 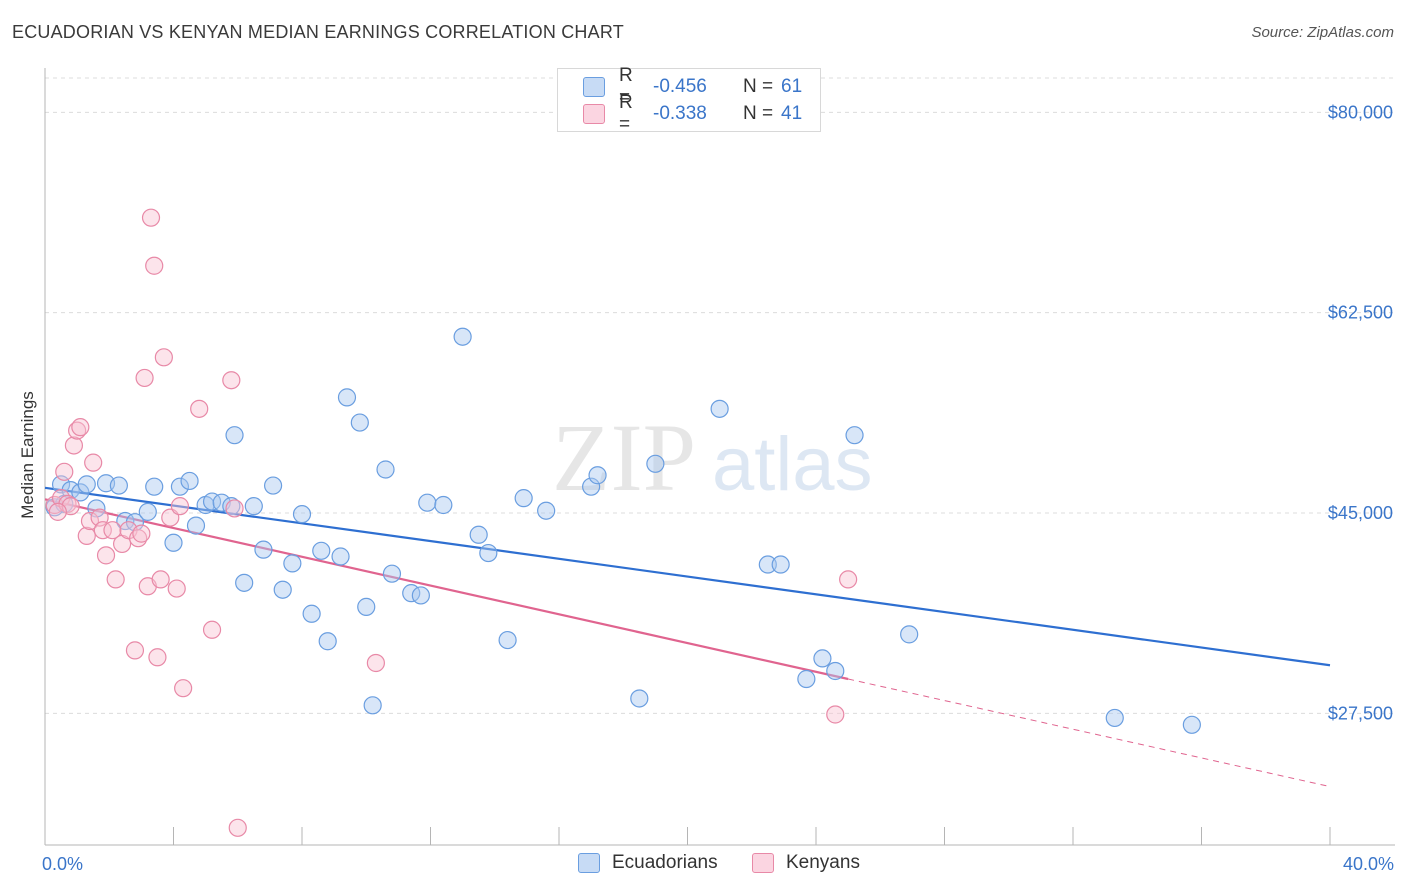 I want to click on legend-n-label: N =, so click(x=758, y=86).